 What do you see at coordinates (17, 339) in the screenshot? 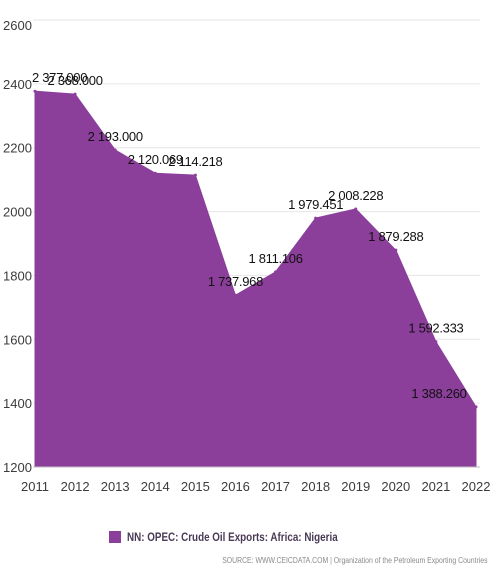
I see `y-tick-label: 1600` at bounding box center [17, 339].